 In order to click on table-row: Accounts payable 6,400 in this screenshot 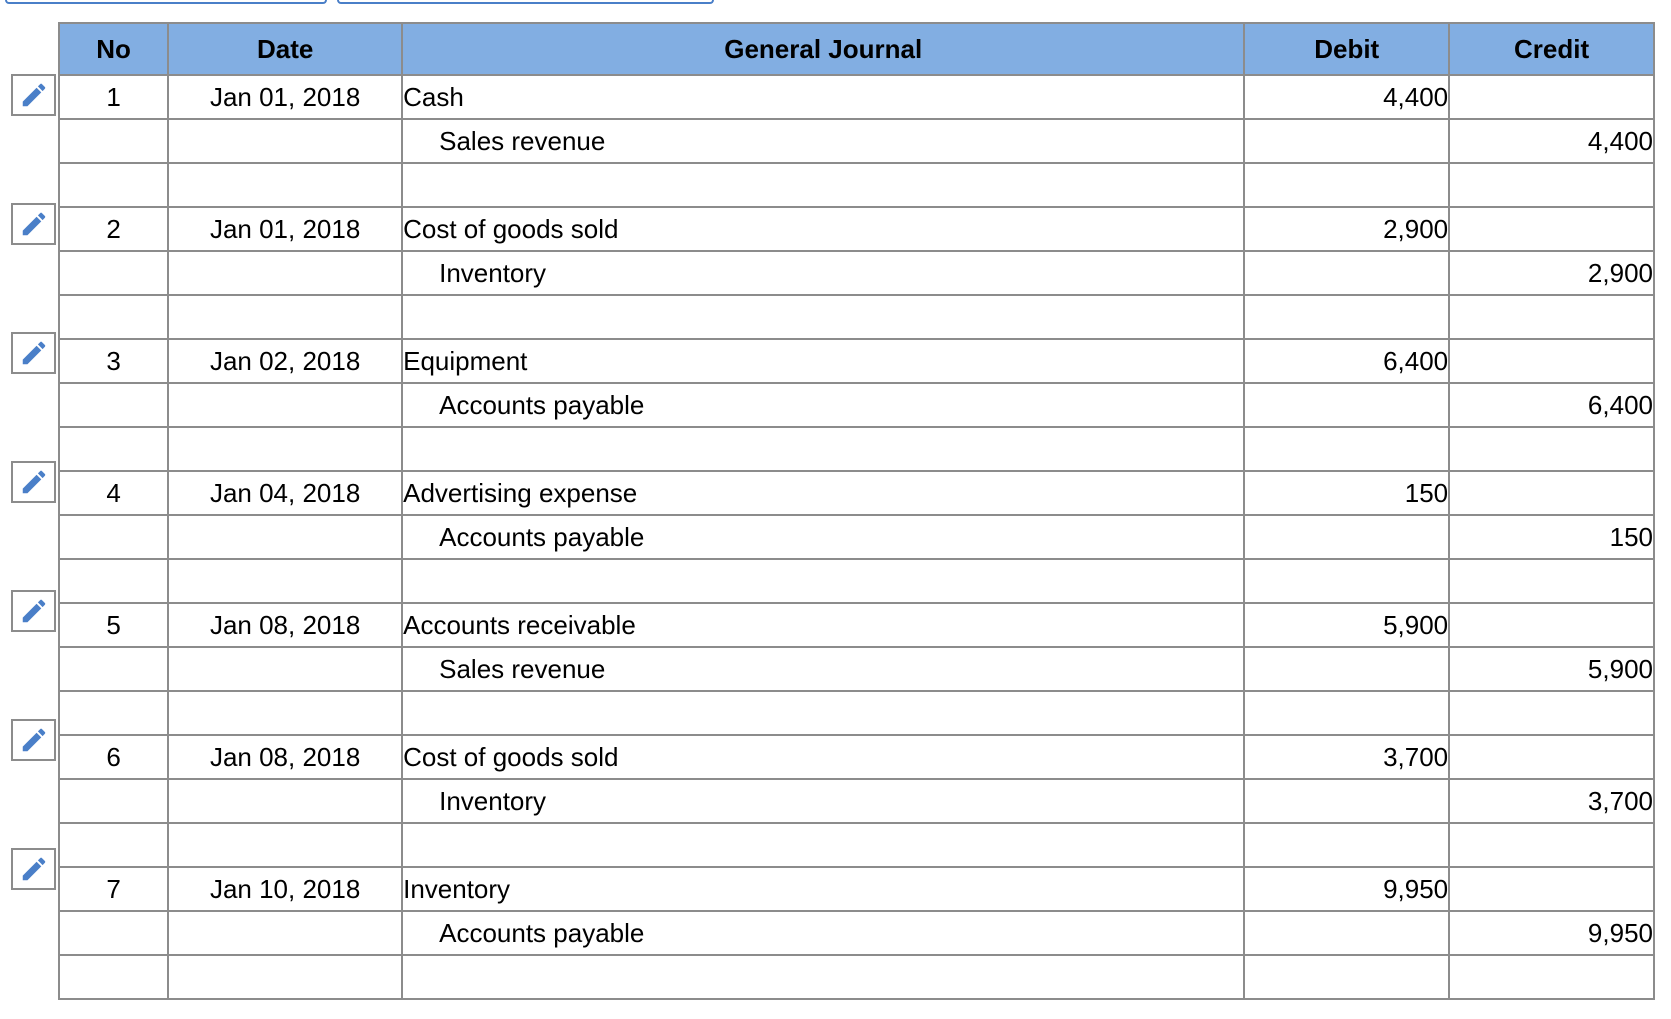, I will do `click(856, 405)`.